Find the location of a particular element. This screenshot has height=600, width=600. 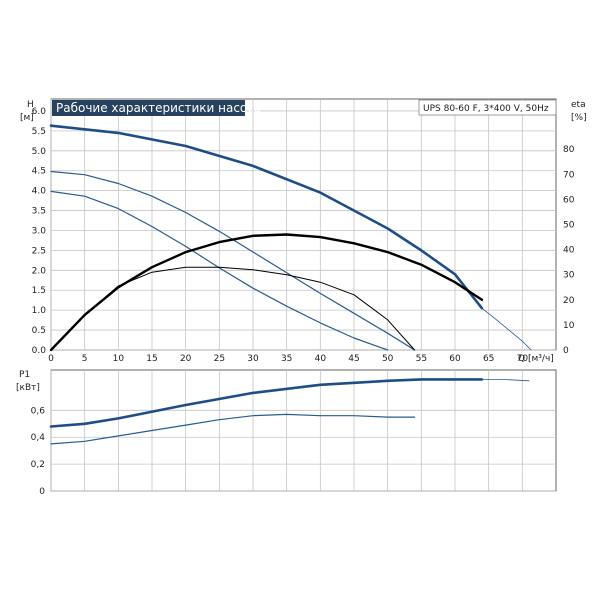

y2-tick-label: 60 is located at coordinates (569, 200).